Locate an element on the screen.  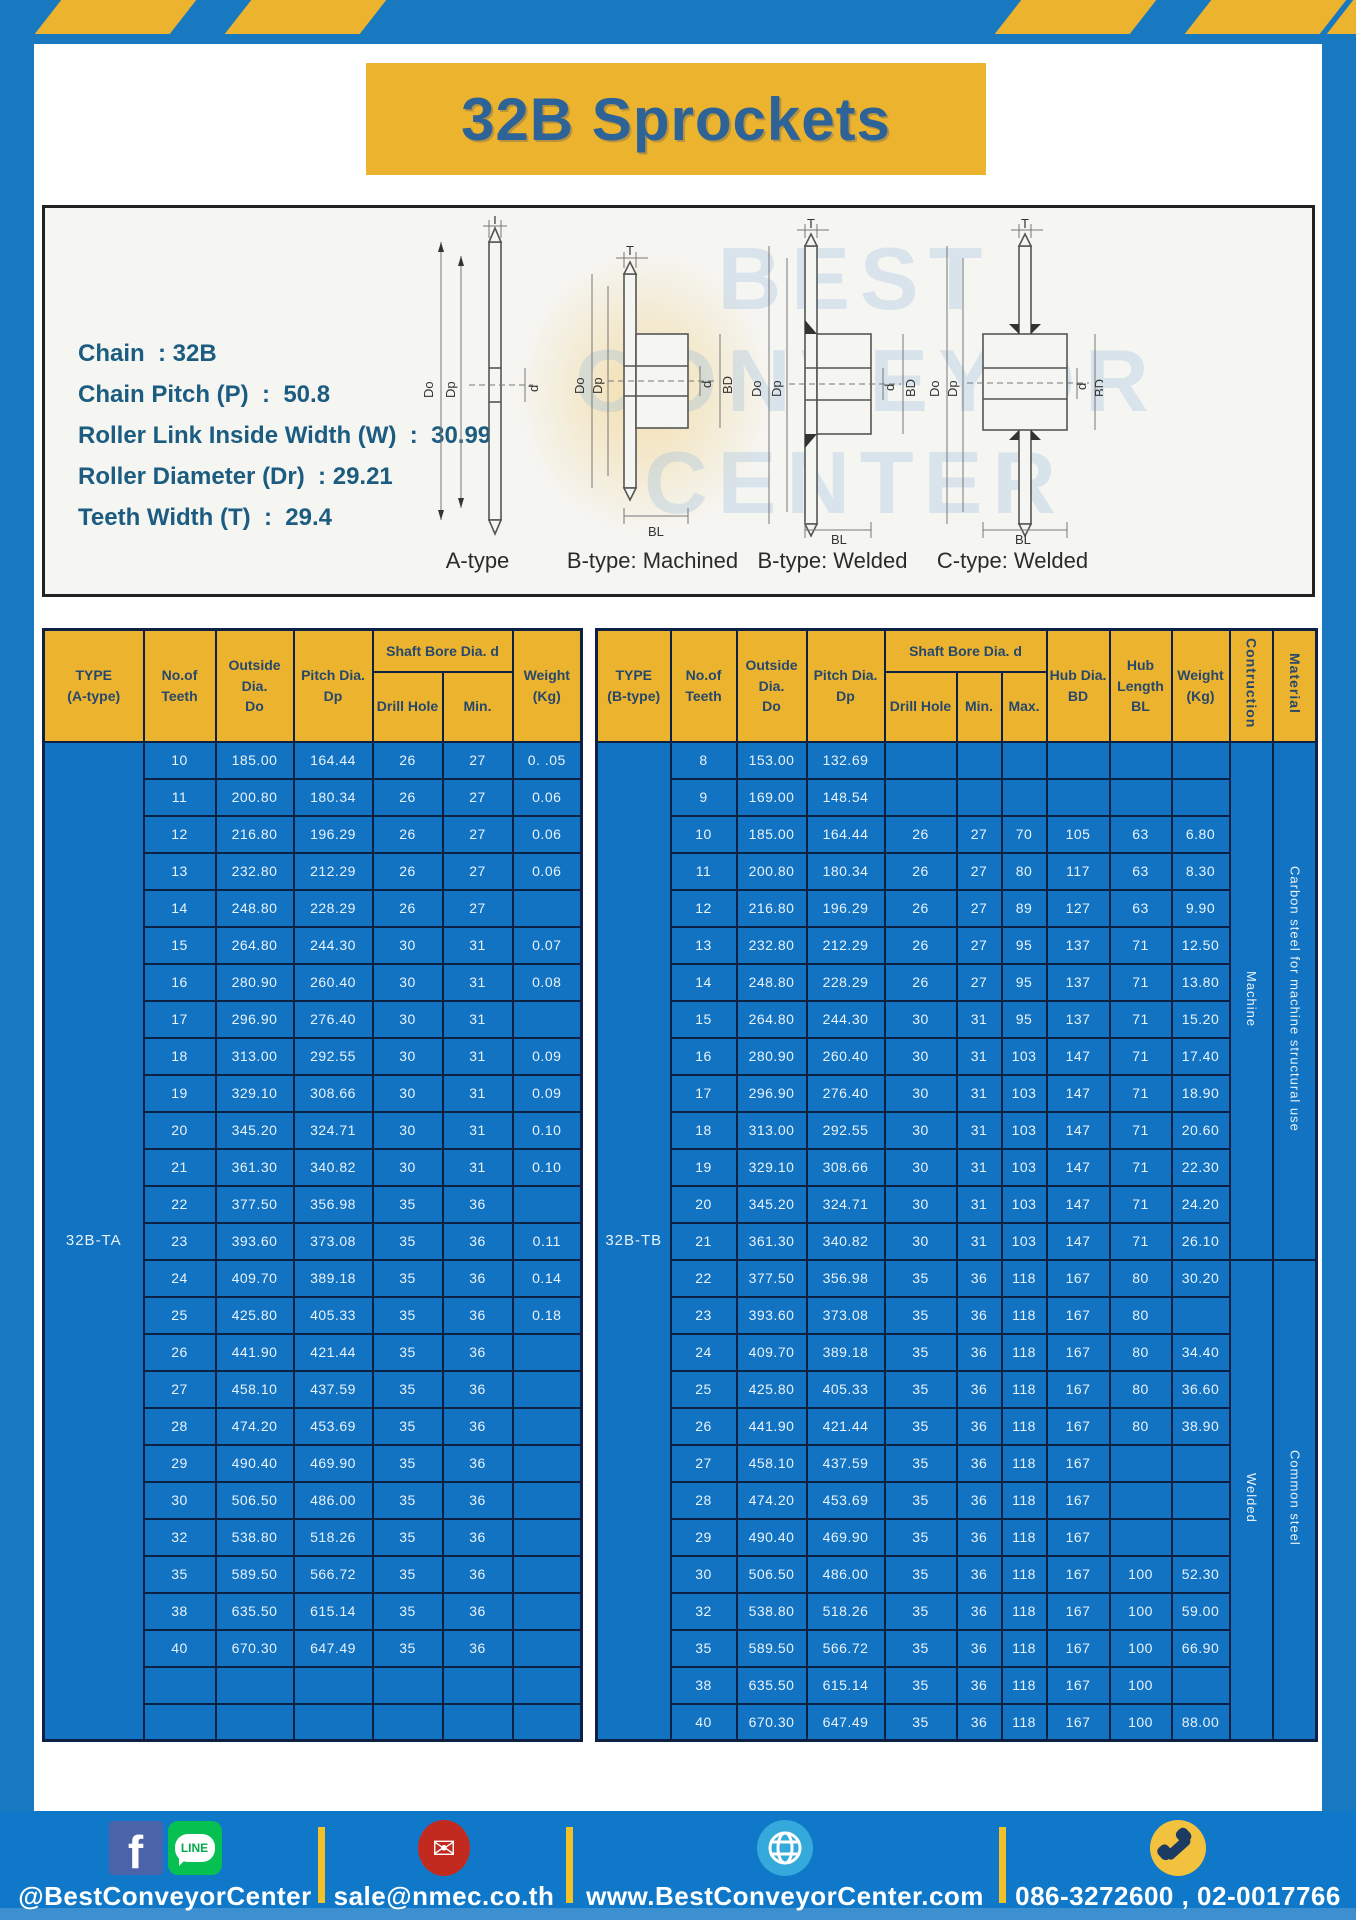
line-icon: LINE is located at coordinates (194, 1848).